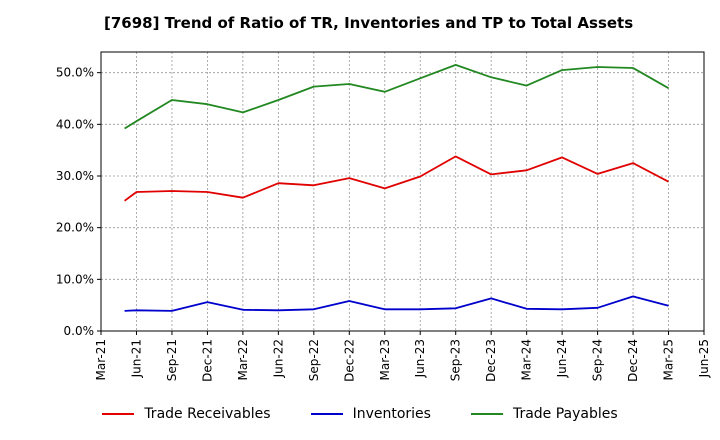 The height and width of the screenshot is (440, 720). I want to click on legend-item-inventories: Inventories, so click(370, 414).